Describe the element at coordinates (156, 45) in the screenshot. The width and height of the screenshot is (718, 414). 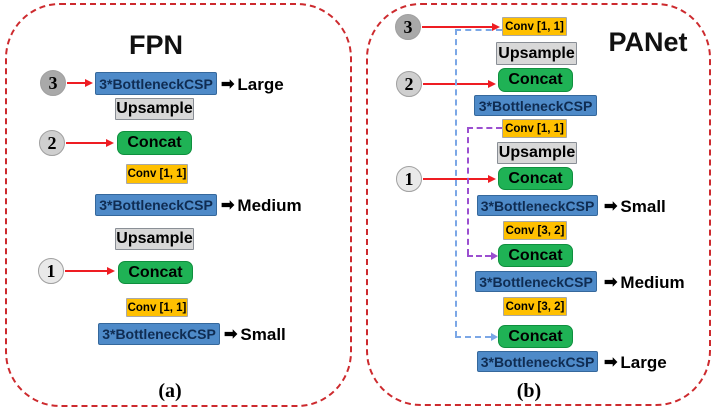
I see `fpn-title: FPN` at that location.